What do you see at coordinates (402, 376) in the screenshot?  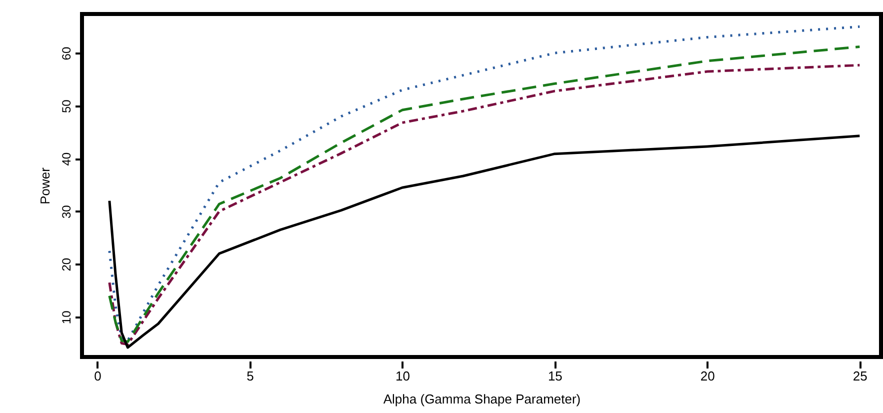 I see `x-tick-label: 10` at bounding box center [402, 376].